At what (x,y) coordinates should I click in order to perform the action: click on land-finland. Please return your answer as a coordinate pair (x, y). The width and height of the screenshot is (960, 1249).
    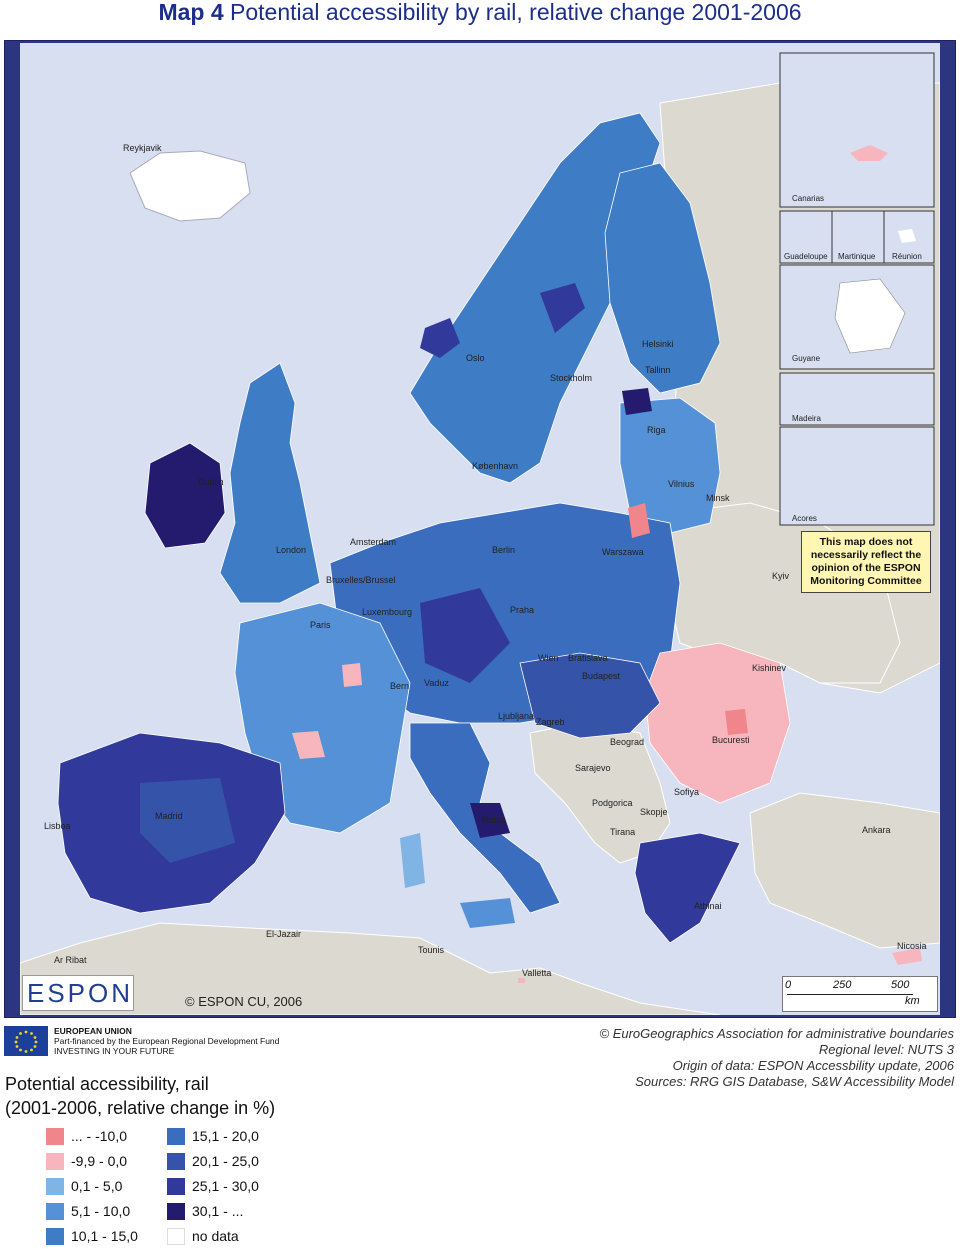
    Looking at the image, I should click on (662, 278).